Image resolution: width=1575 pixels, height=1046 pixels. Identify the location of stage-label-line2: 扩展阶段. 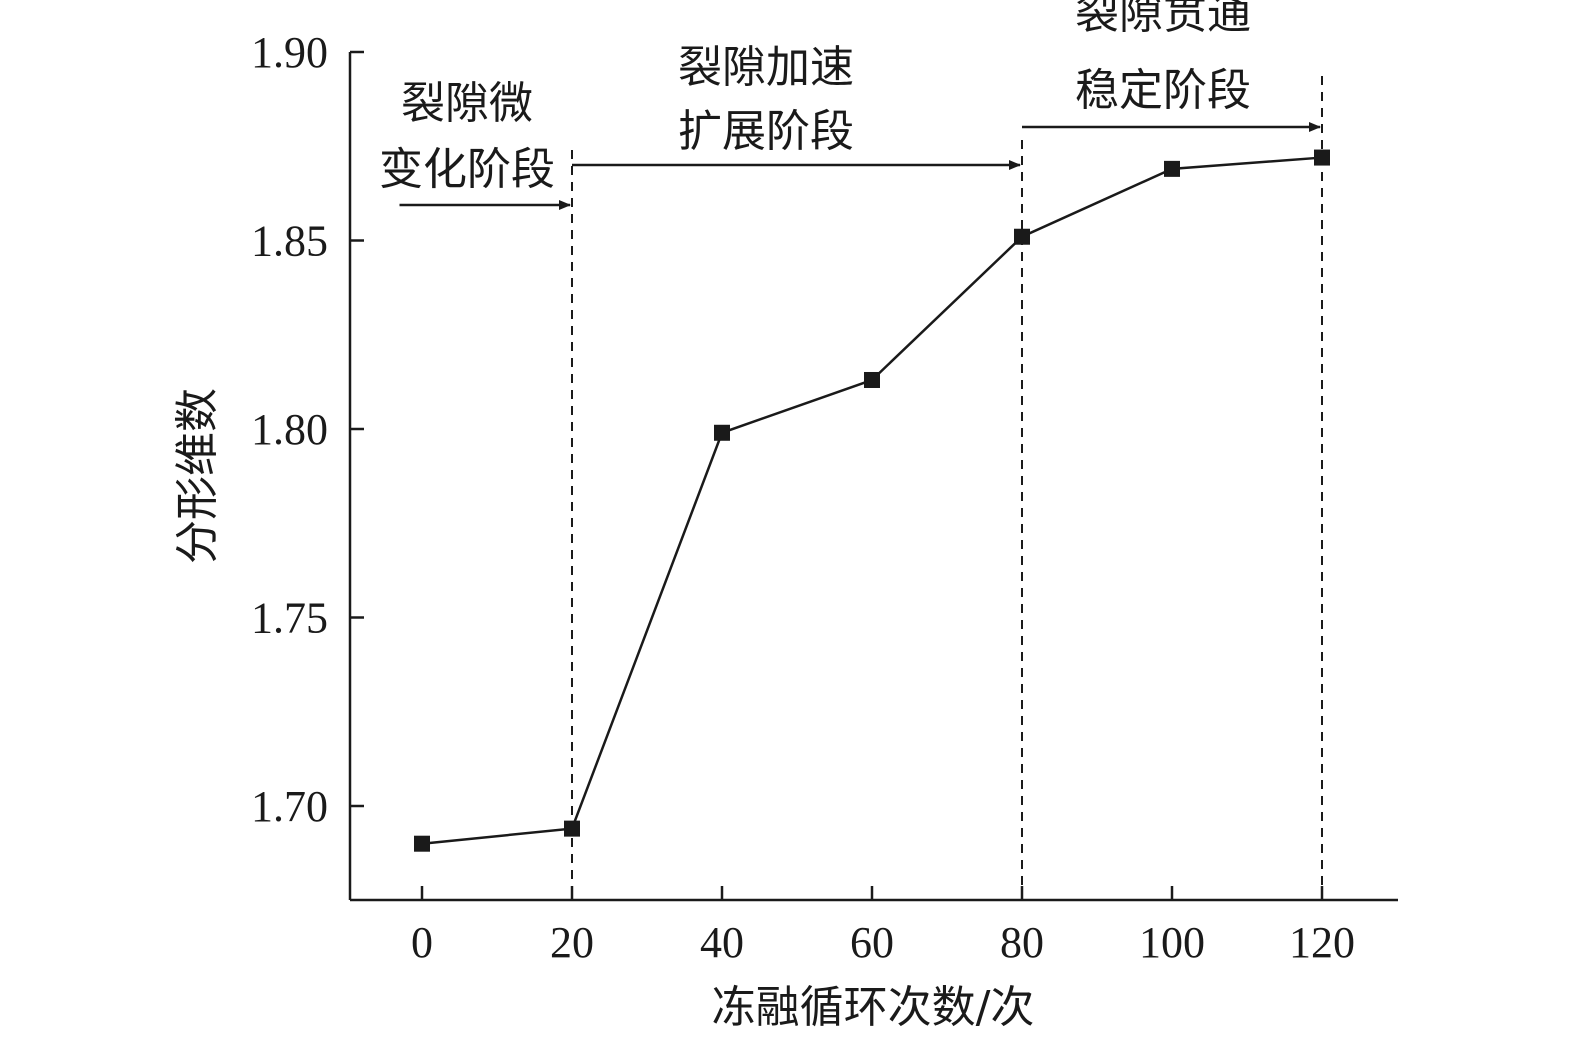
(766, 131).